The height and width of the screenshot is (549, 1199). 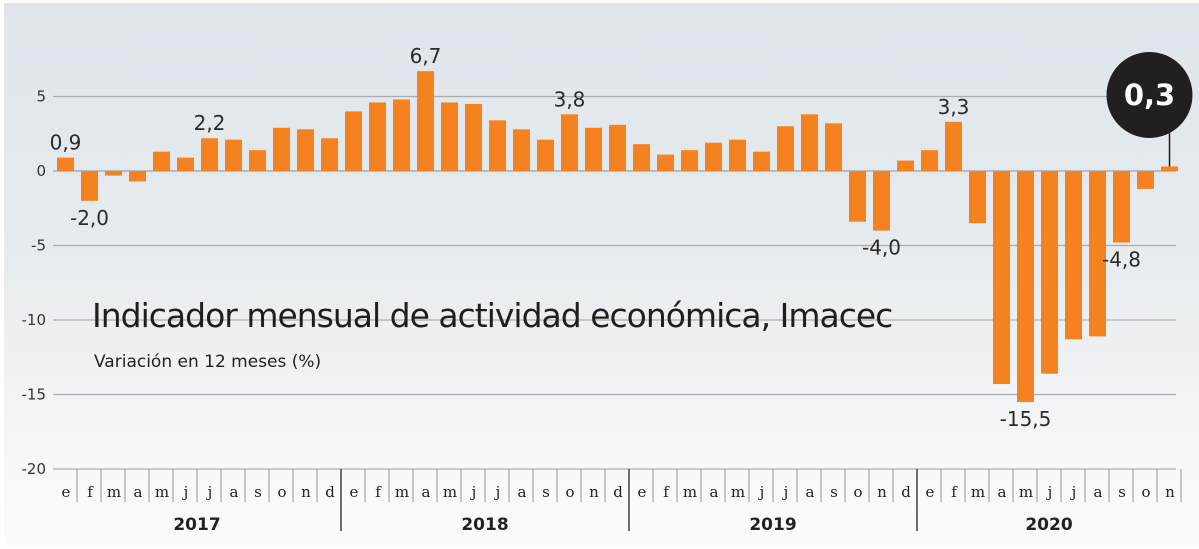 I want to click on y-tick-label: 5, so click(x=41, y=97).